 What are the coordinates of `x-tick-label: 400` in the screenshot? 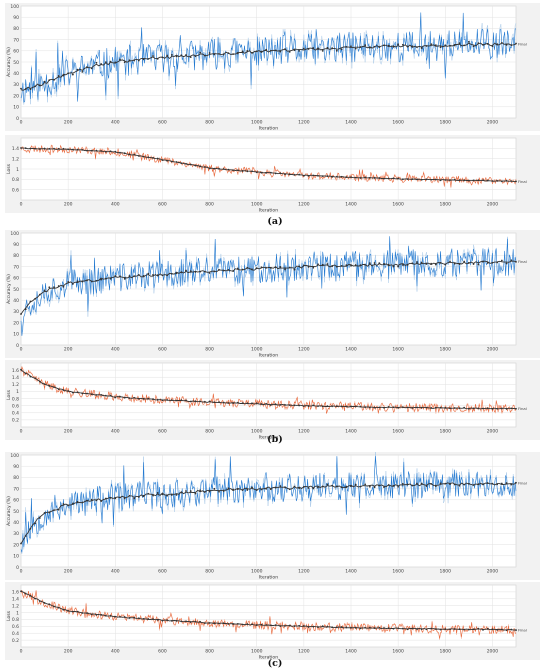 It's located at (115, 350).